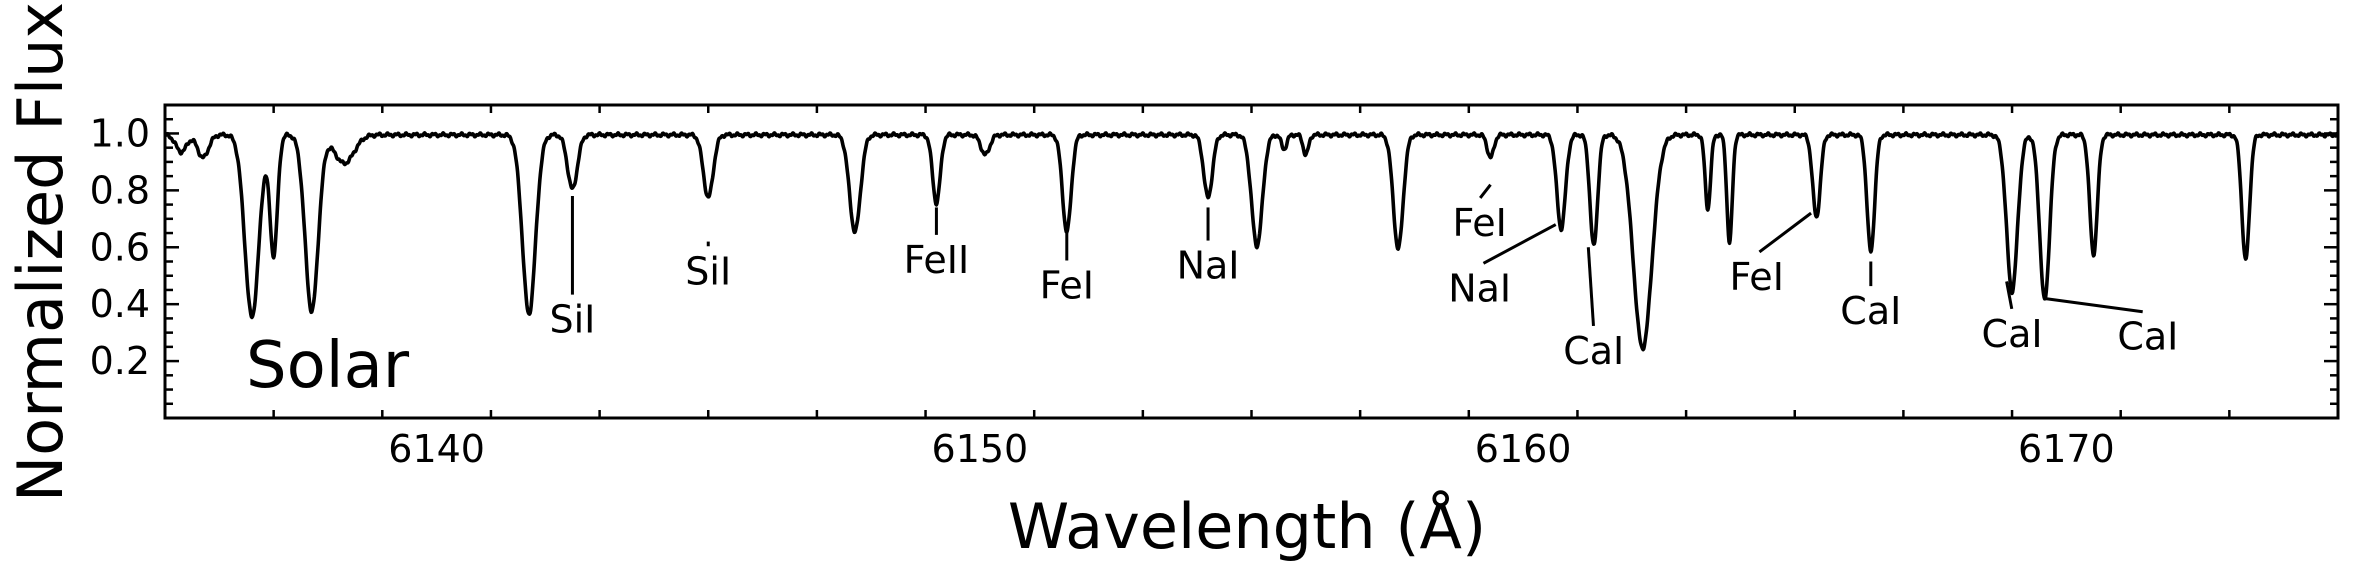  Describe the element at coordinates (120, 361) in the screenshot. I see `y-tick-label: 0.2` at that location.